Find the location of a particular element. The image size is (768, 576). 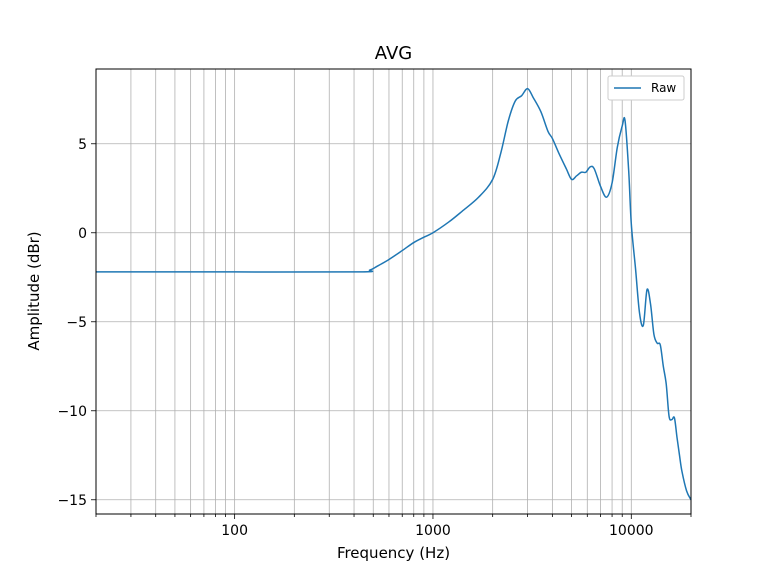

legend: Raw is located at coordinates (646, 88).